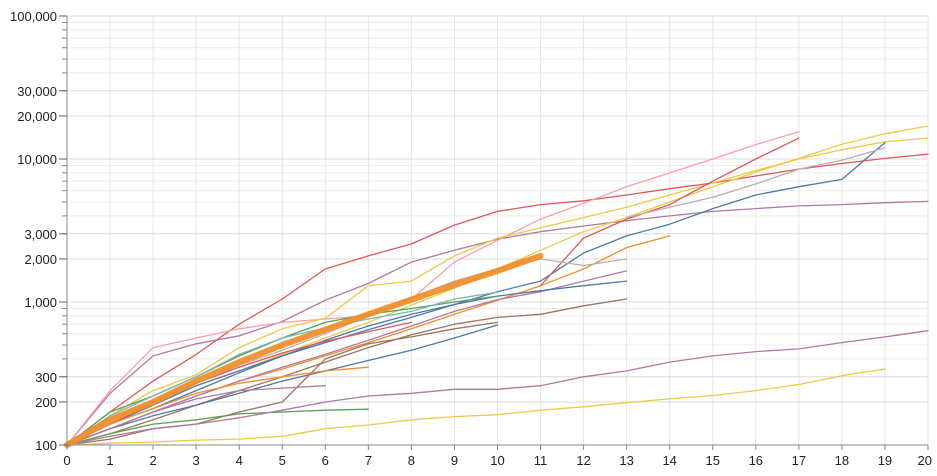  What do you see at coordinates (799, 460) in the screenshot?
I see `x-tick-label: 17` at bounding box center [799, 460].